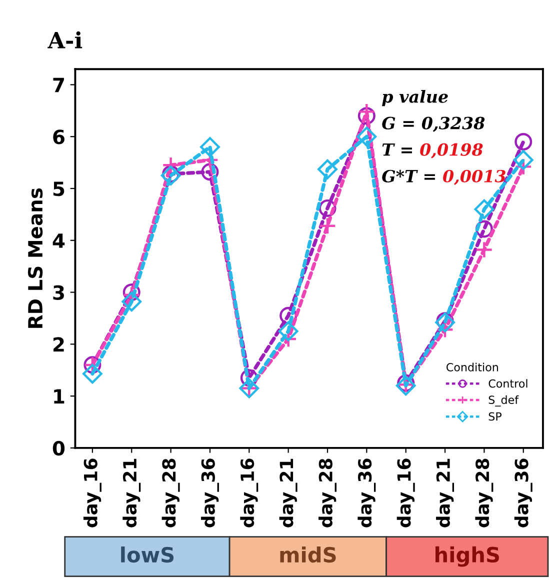 The image size is (549, 581). Describe the element at coordinates (35, 258) in the screenshot. I see `y-axis-title: RD LS Means` at that location.